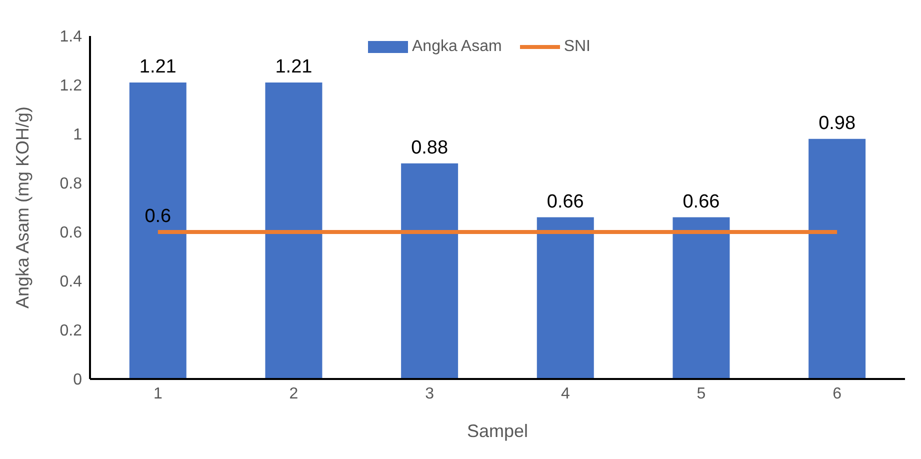 The image size is (921, 459). What do you see at coordinates (429, 393) in the screenshot?
I see `x-tick-label: 3` at bounding box center [429, 393].